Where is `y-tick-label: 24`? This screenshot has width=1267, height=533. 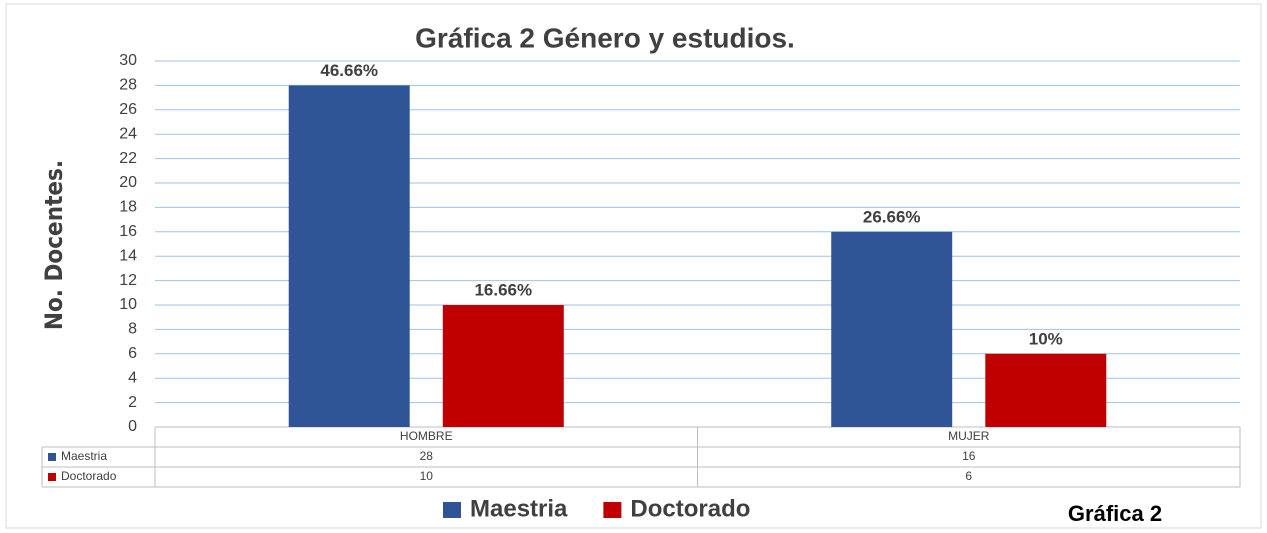 y-tick-label: 24 is located at coordinates (128, 133).